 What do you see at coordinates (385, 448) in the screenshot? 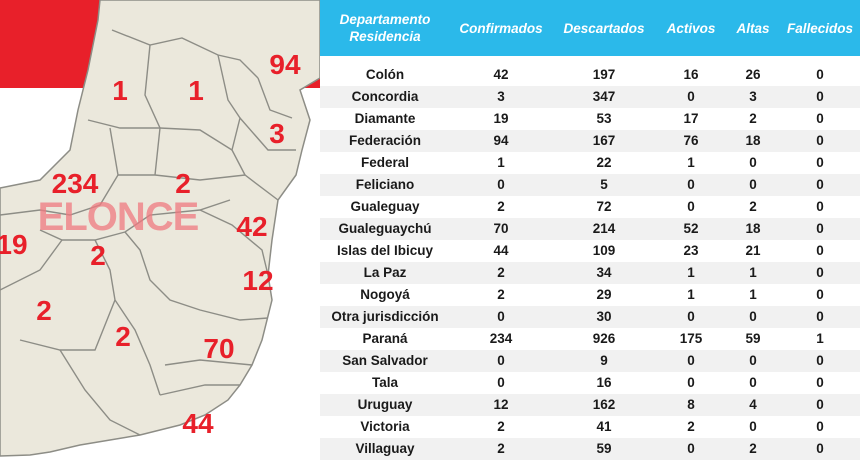
I see `cell-departamento: Villaguay` at bounding box center [385, 448].